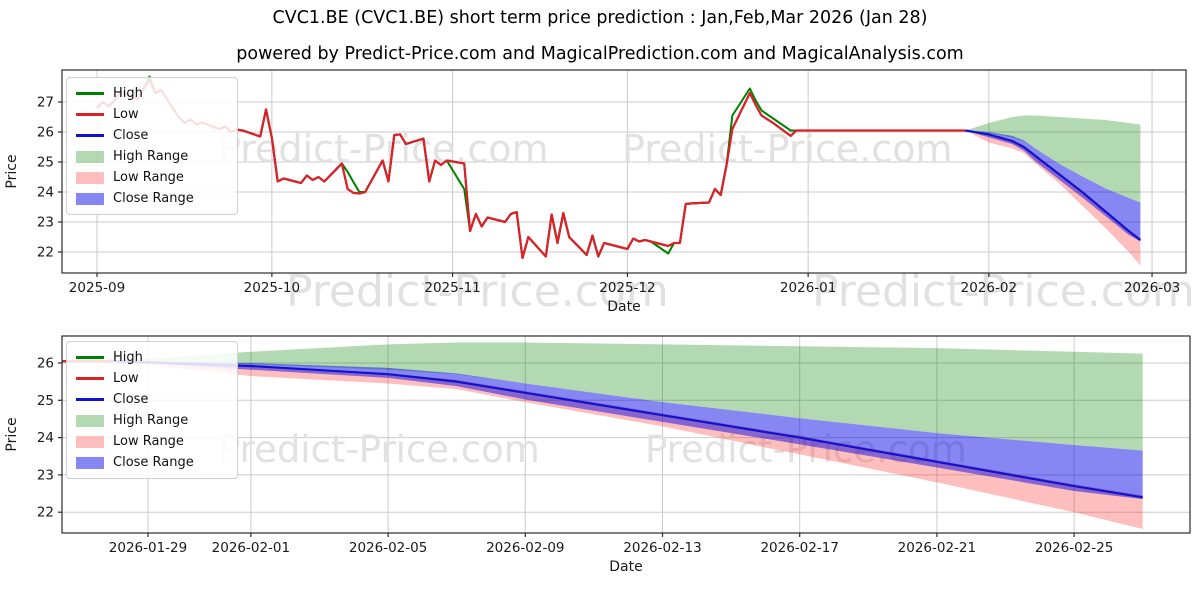 Image resolution: width=1200 pixels, height=600 pixels. Describe the element at coordinates (662, 548) in the screenshot. I see `x-tick-label: 2026-02-13` at that location.